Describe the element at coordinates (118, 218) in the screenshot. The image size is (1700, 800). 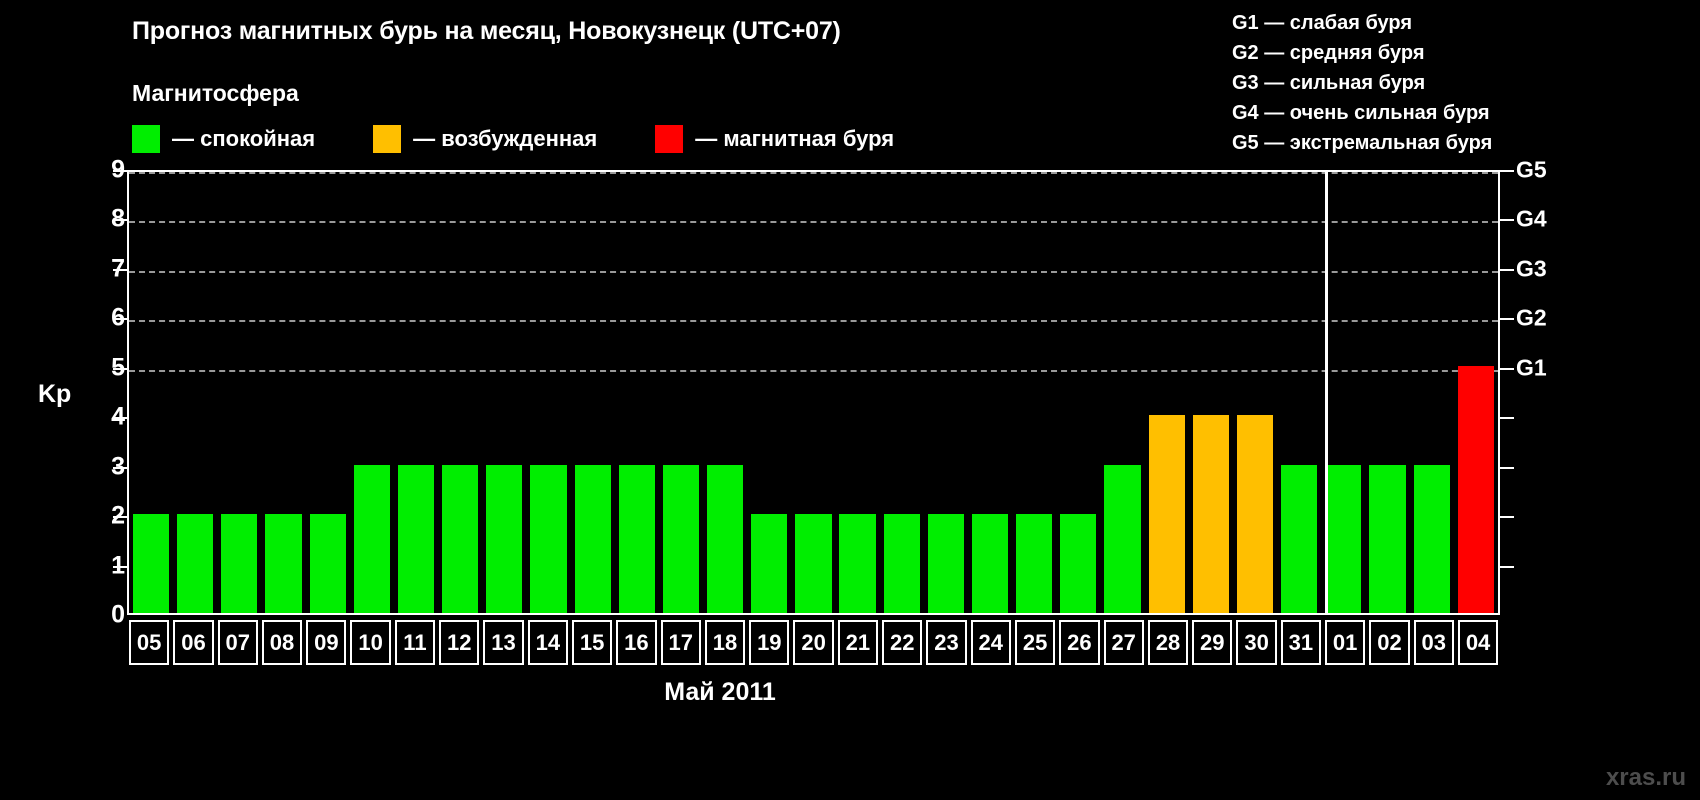
I see `y-tick-label: 8` at that location.